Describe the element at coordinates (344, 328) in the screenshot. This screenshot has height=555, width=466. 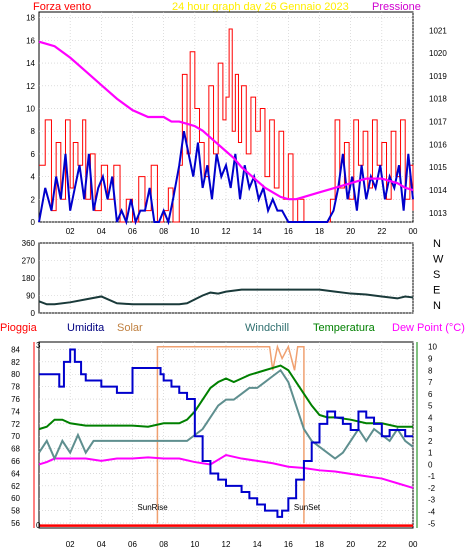
I see `legend-label: Temperatura` at that location.